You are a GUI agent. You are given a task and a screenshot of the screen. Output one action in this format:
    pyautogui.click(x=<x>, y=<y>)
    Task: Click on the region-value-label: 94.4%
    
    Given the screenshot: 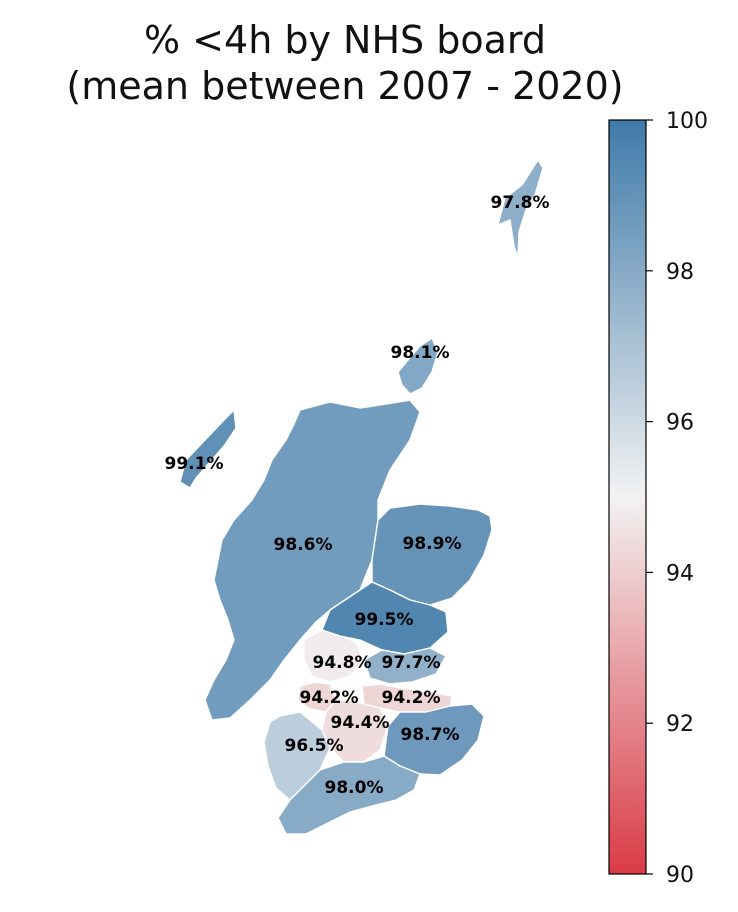 What is the action you would take?
    pyautogui.click(x=360, y=723)
    